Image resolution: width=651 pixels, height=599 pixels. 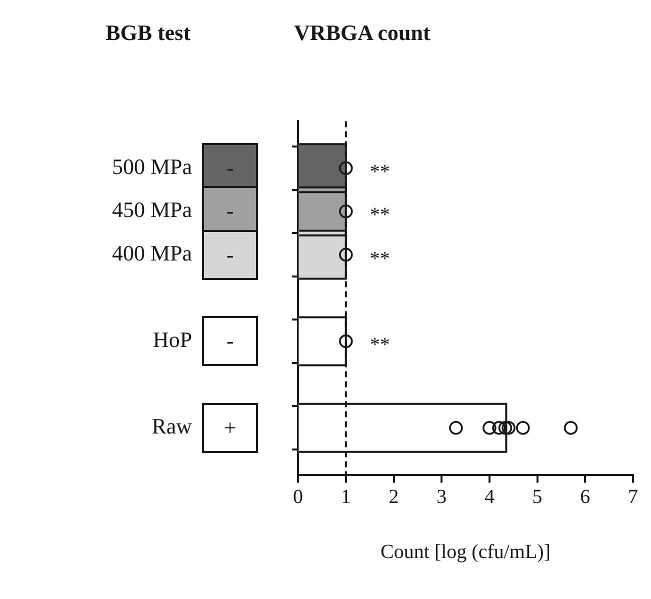 I want to click on y-tick-label: 500 MPa, so click(x=152, y=166).